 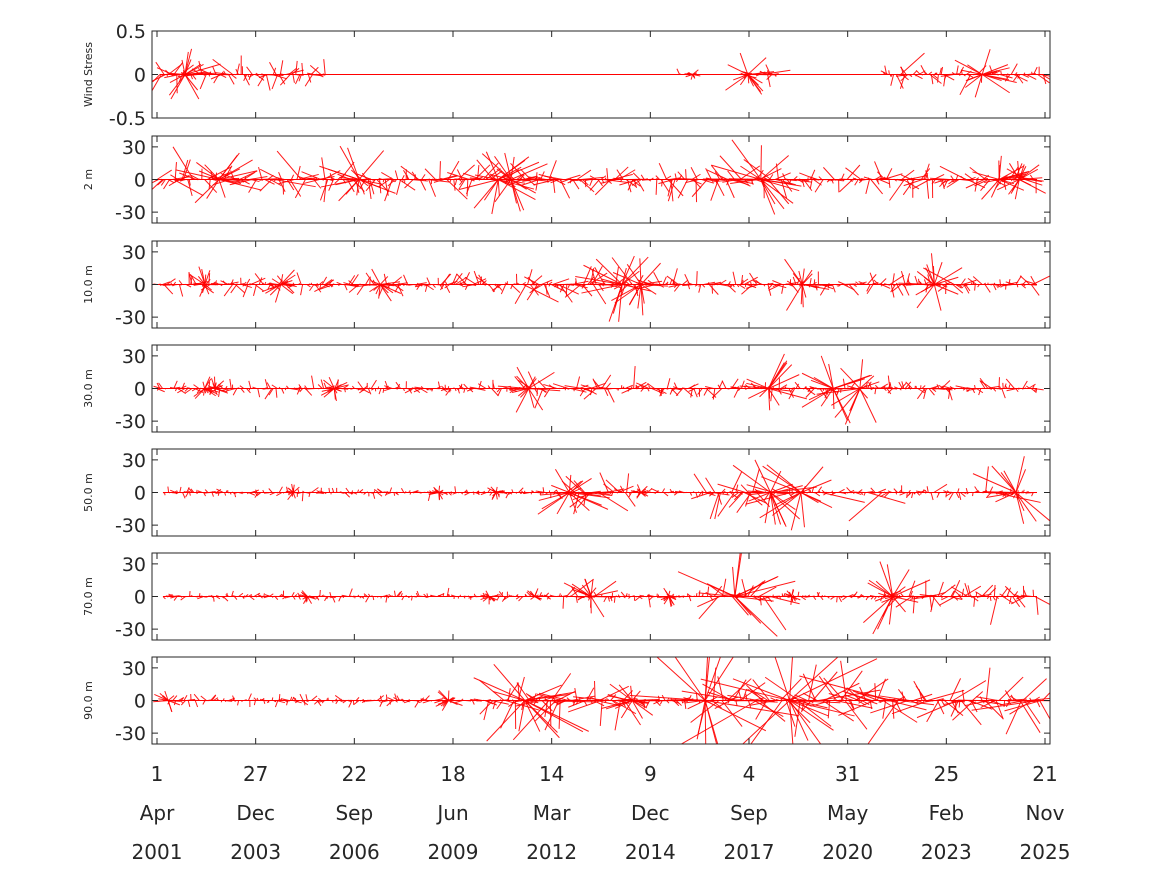 I want to click on y-axis-label: 50.0 m, so click(x=88, y=492).